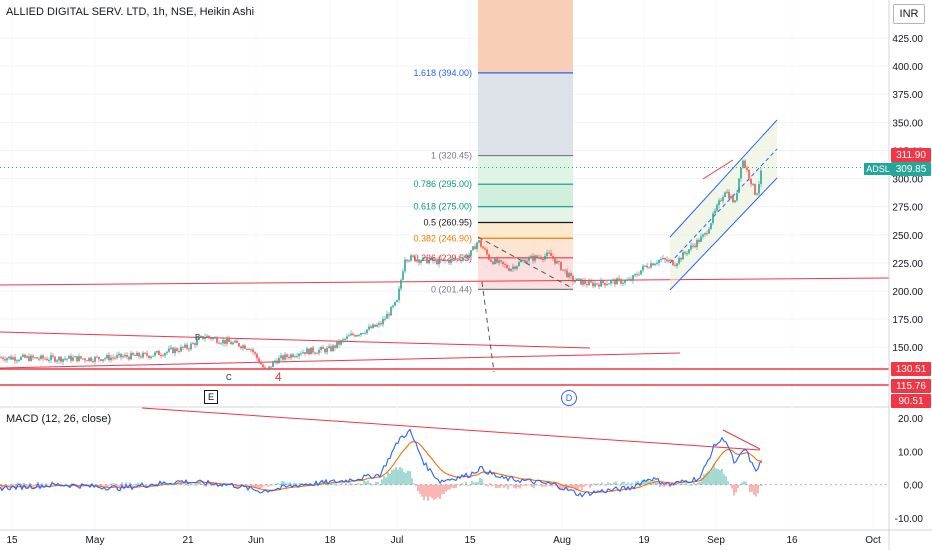 The height and width of the screenshot is (550, 932). What do you see at coordinates (12, 540) in the screenshot?
I see `time-tick-label: 15` at bounding box center [12, 540].